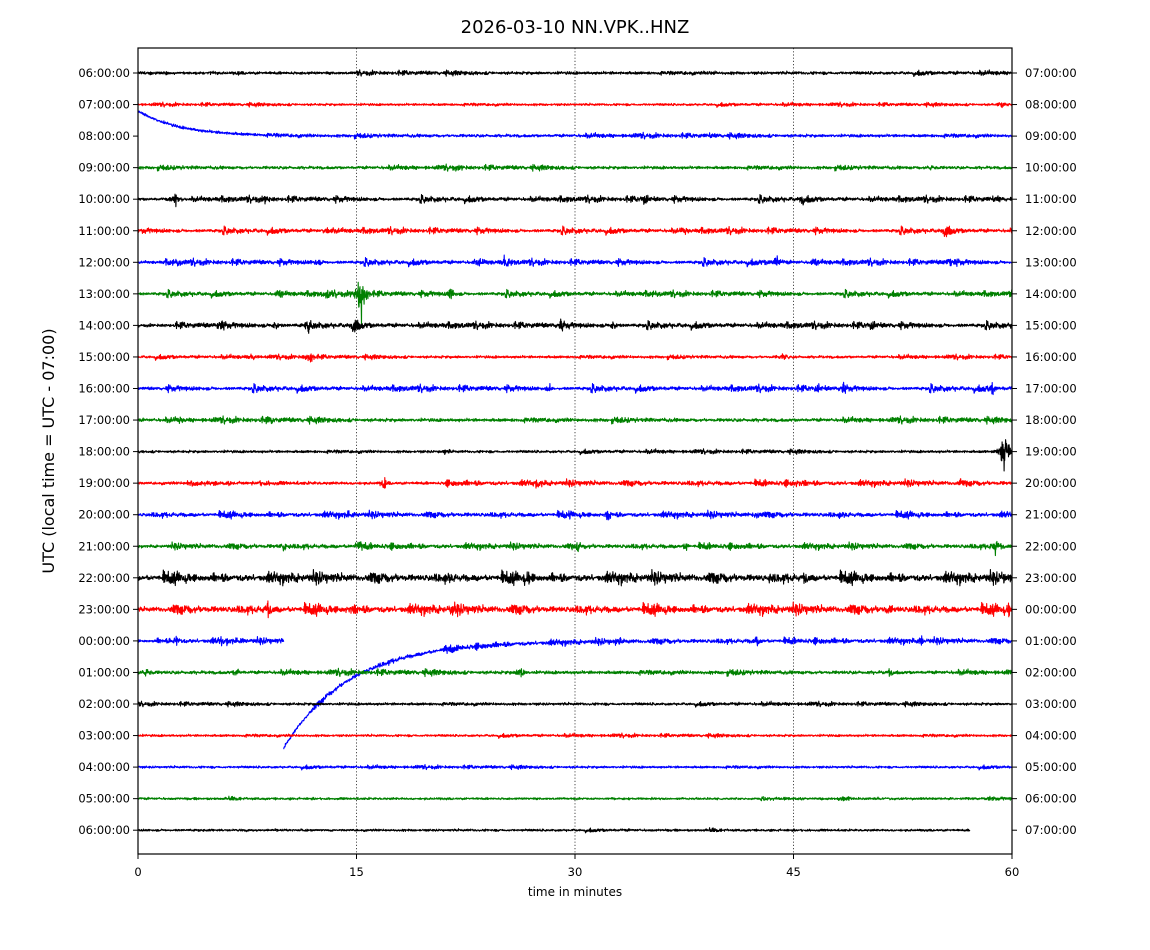  What do you see at coordinates (104, 515) in the screenshot?
I see `left-tick-label: 20:00:00` at bounding box center [104, 515].